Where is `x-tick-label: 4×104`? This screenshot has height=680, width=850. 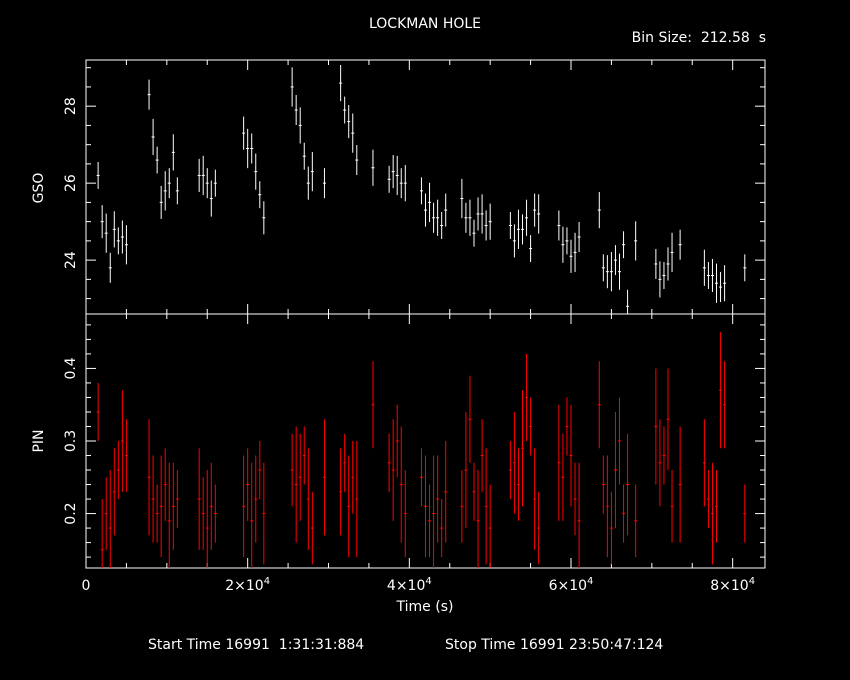 x-tick-label: 4×104 is located at coordinates (409, 585).